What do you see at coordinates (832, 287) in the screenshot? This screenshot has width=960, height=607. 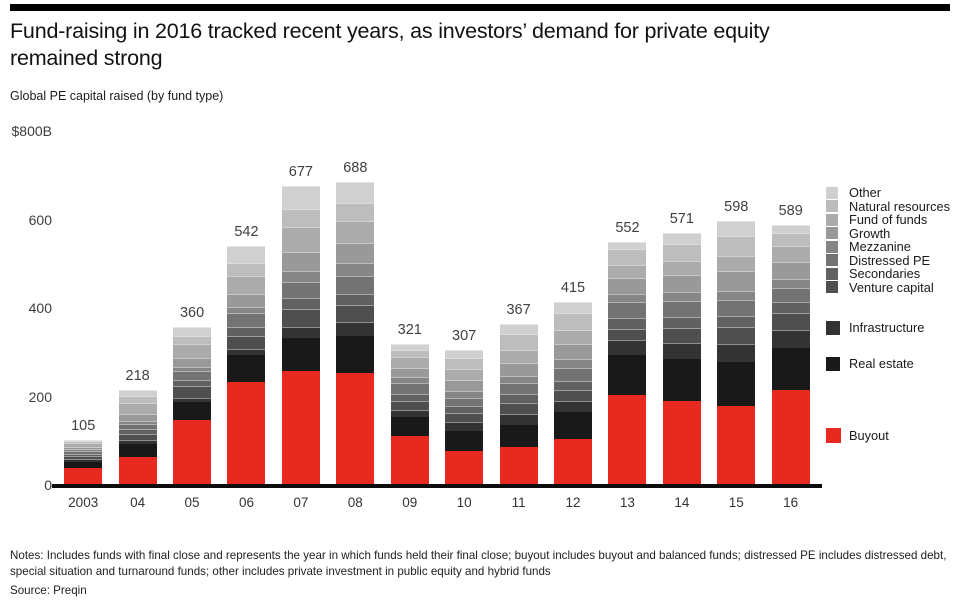 I see `legend-swatch-venture-capital` at bounding box center [832, 287].